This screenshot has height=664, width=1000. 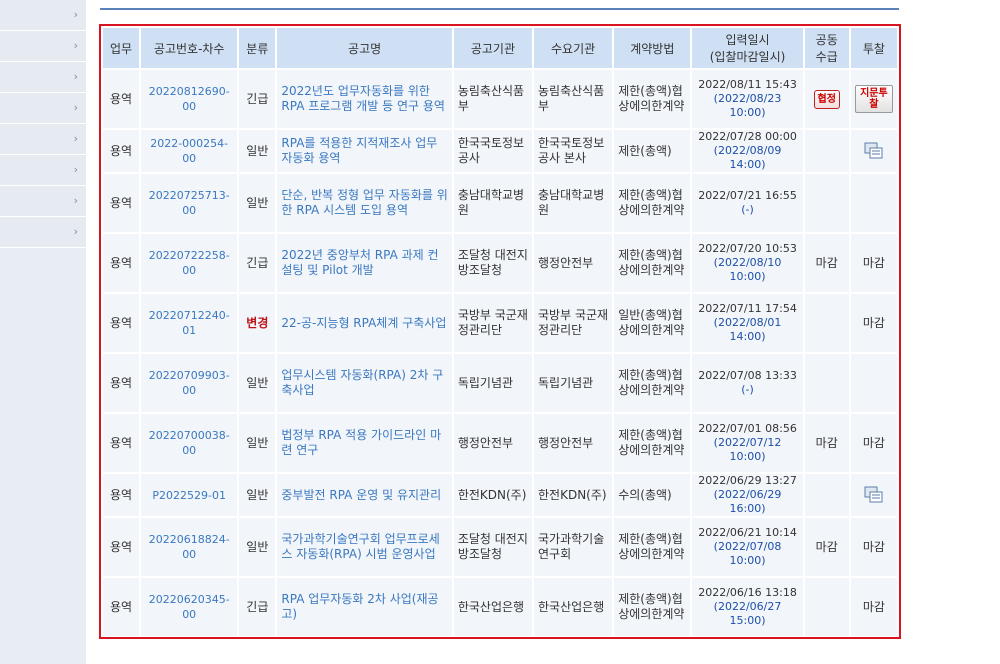 I want to click on notice-no-link: 20220722258-00, so click(x=189, y=263).